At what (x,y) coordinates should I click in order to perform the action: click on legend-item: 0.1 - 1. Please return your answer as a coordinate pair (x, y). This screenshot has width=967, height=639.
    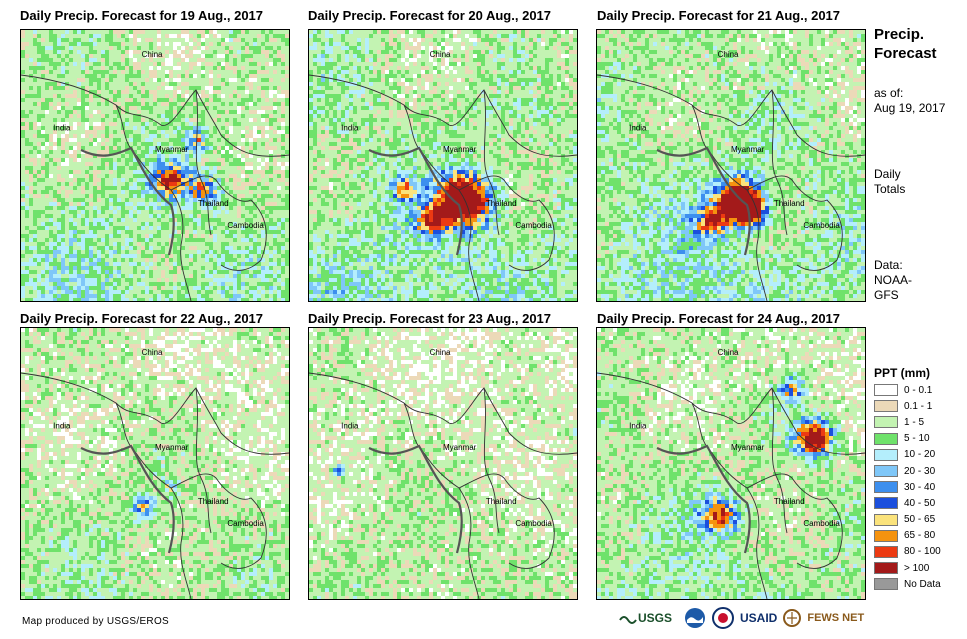
    Looking at the image, I should click on (907, 406).